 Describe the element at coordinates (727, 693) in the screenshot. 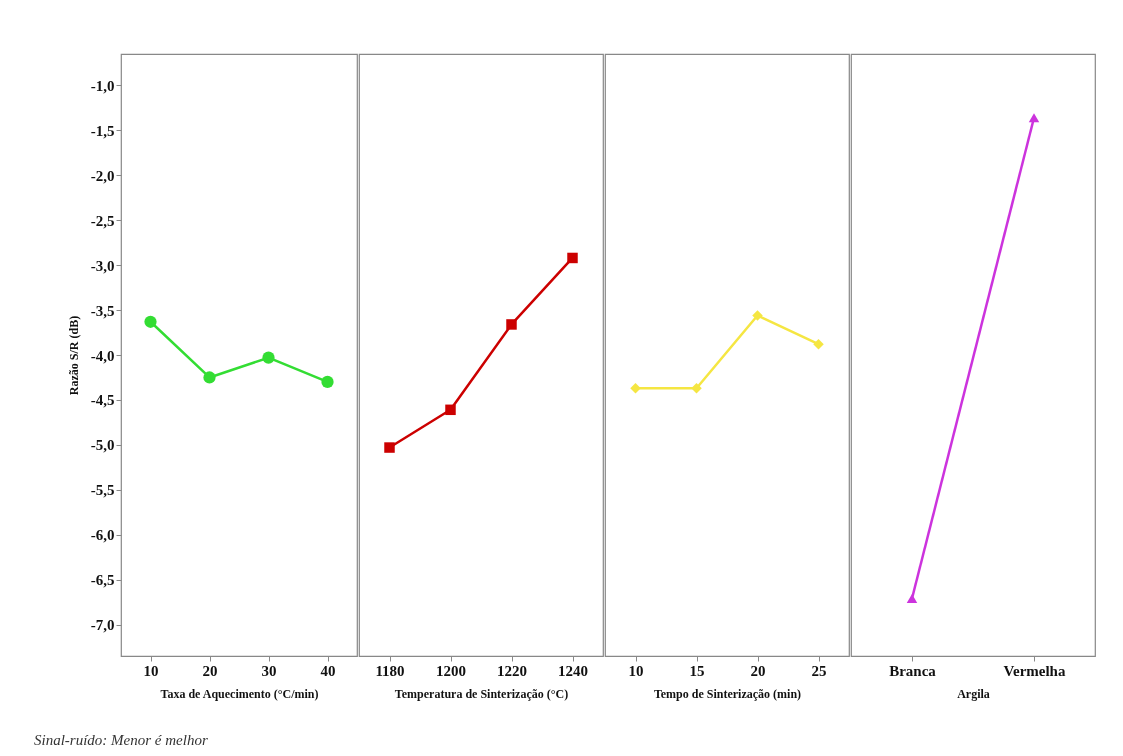

I see `x-axis-title: Tempo de Sinterização (min)` at that location.